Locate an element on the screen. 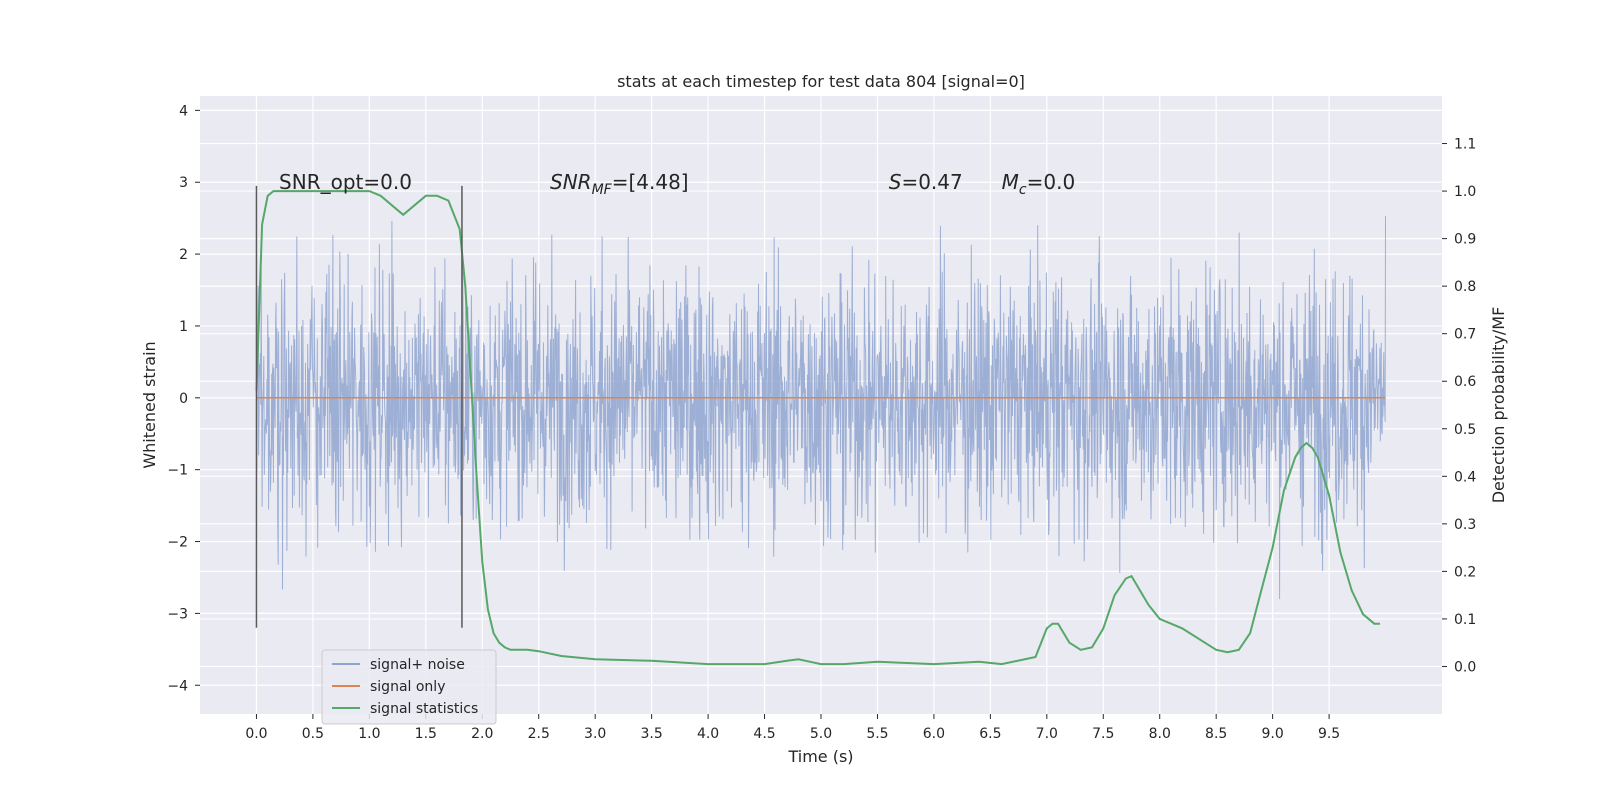  y-axis-label: Whitened strain is located at coordinates (149, 404).